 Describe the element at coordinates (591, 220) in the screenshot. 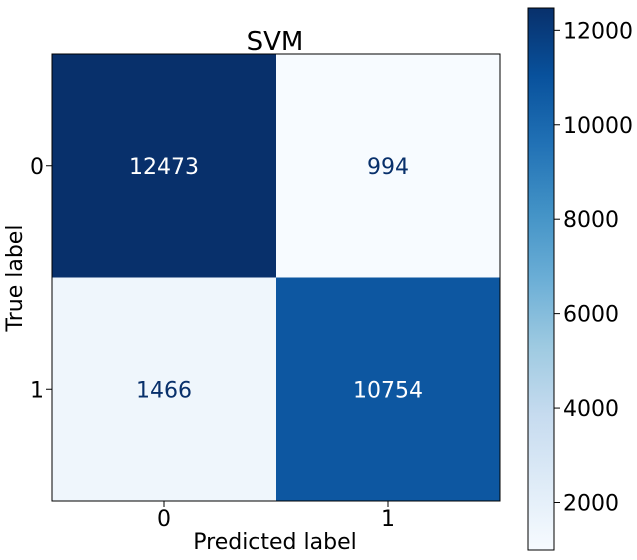

I see `colorbar-tick-label: 8000` at that location.